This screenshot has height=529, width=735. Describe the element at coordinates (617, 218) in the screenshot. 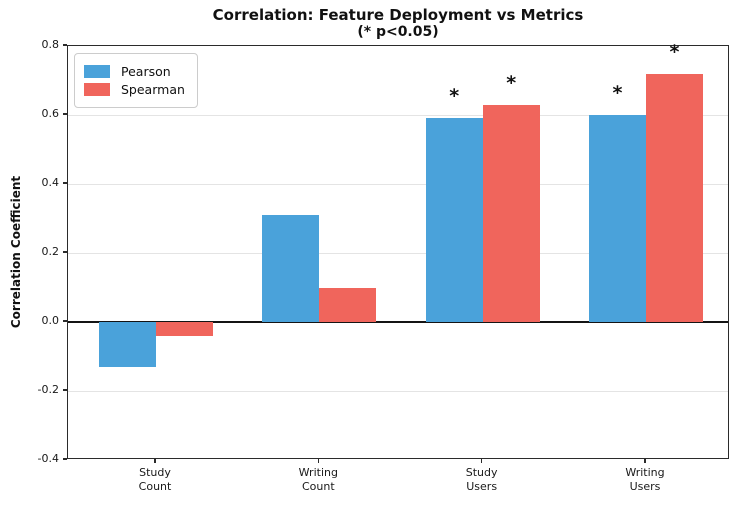

I see `bar-pearson-writing-users` at that location.